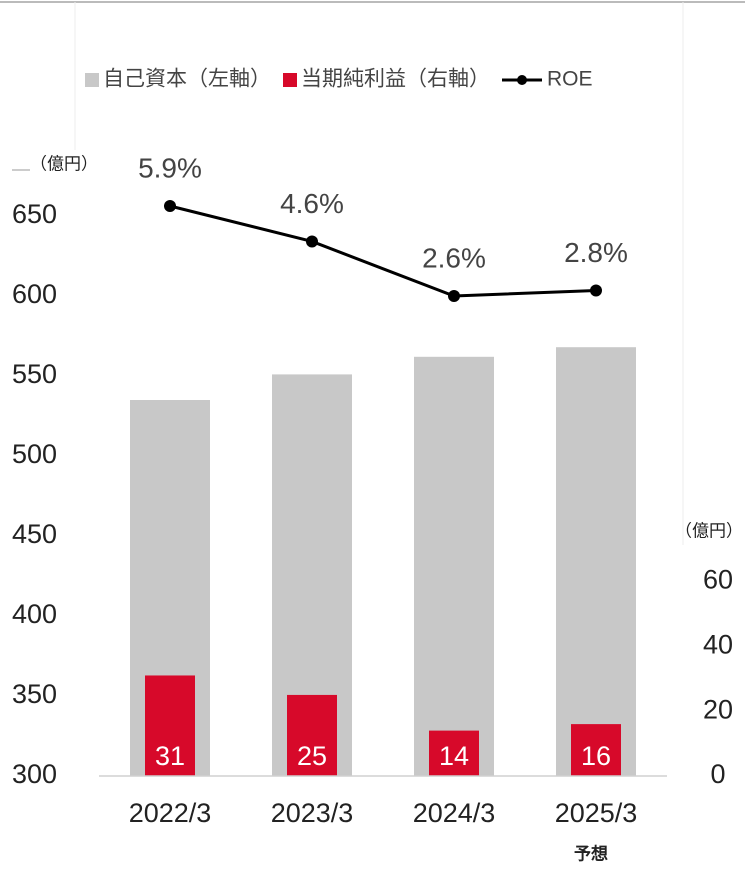  What do you see at coordinates (170, 756) in the screenshot?
I see `bar-value-label: 31` at bounding box center [170, 756].